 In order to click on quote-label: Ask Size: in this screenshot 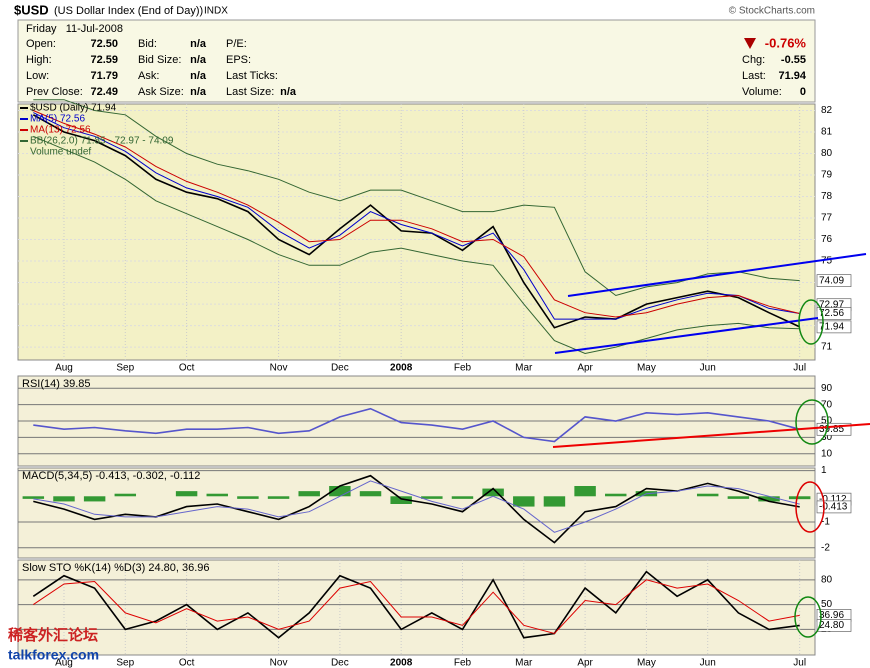, I will do `click(161, 92)`.